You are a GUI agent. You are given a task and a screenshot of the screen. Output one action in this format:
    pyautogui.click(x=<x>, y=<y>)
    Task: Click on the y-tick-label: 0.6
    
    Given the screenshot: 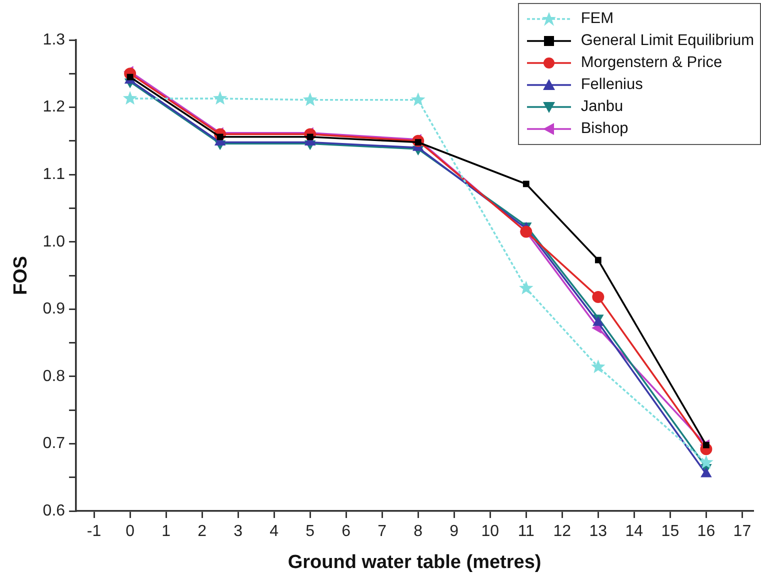 What is the action you would take?
    pyautogui.click(x=54, y=511)
    